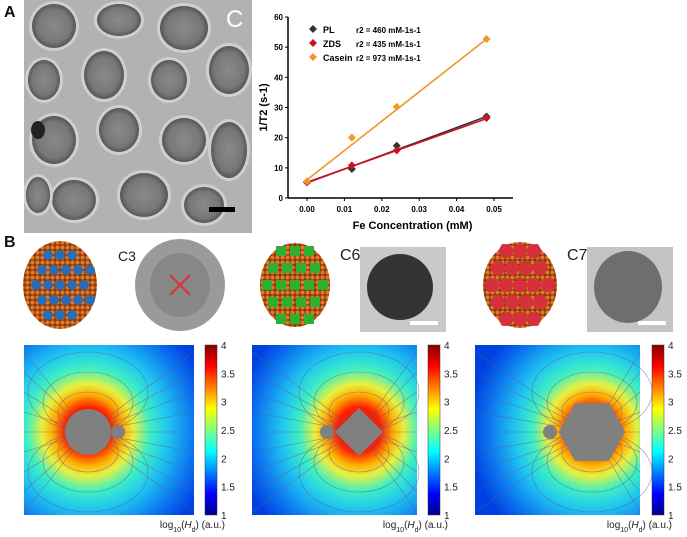 The height and width of the screenshot is (537, 687). Describe the element at coordinates (671, 516) in the screenshot. I see `colorbar-tick-label: 1` at that location.